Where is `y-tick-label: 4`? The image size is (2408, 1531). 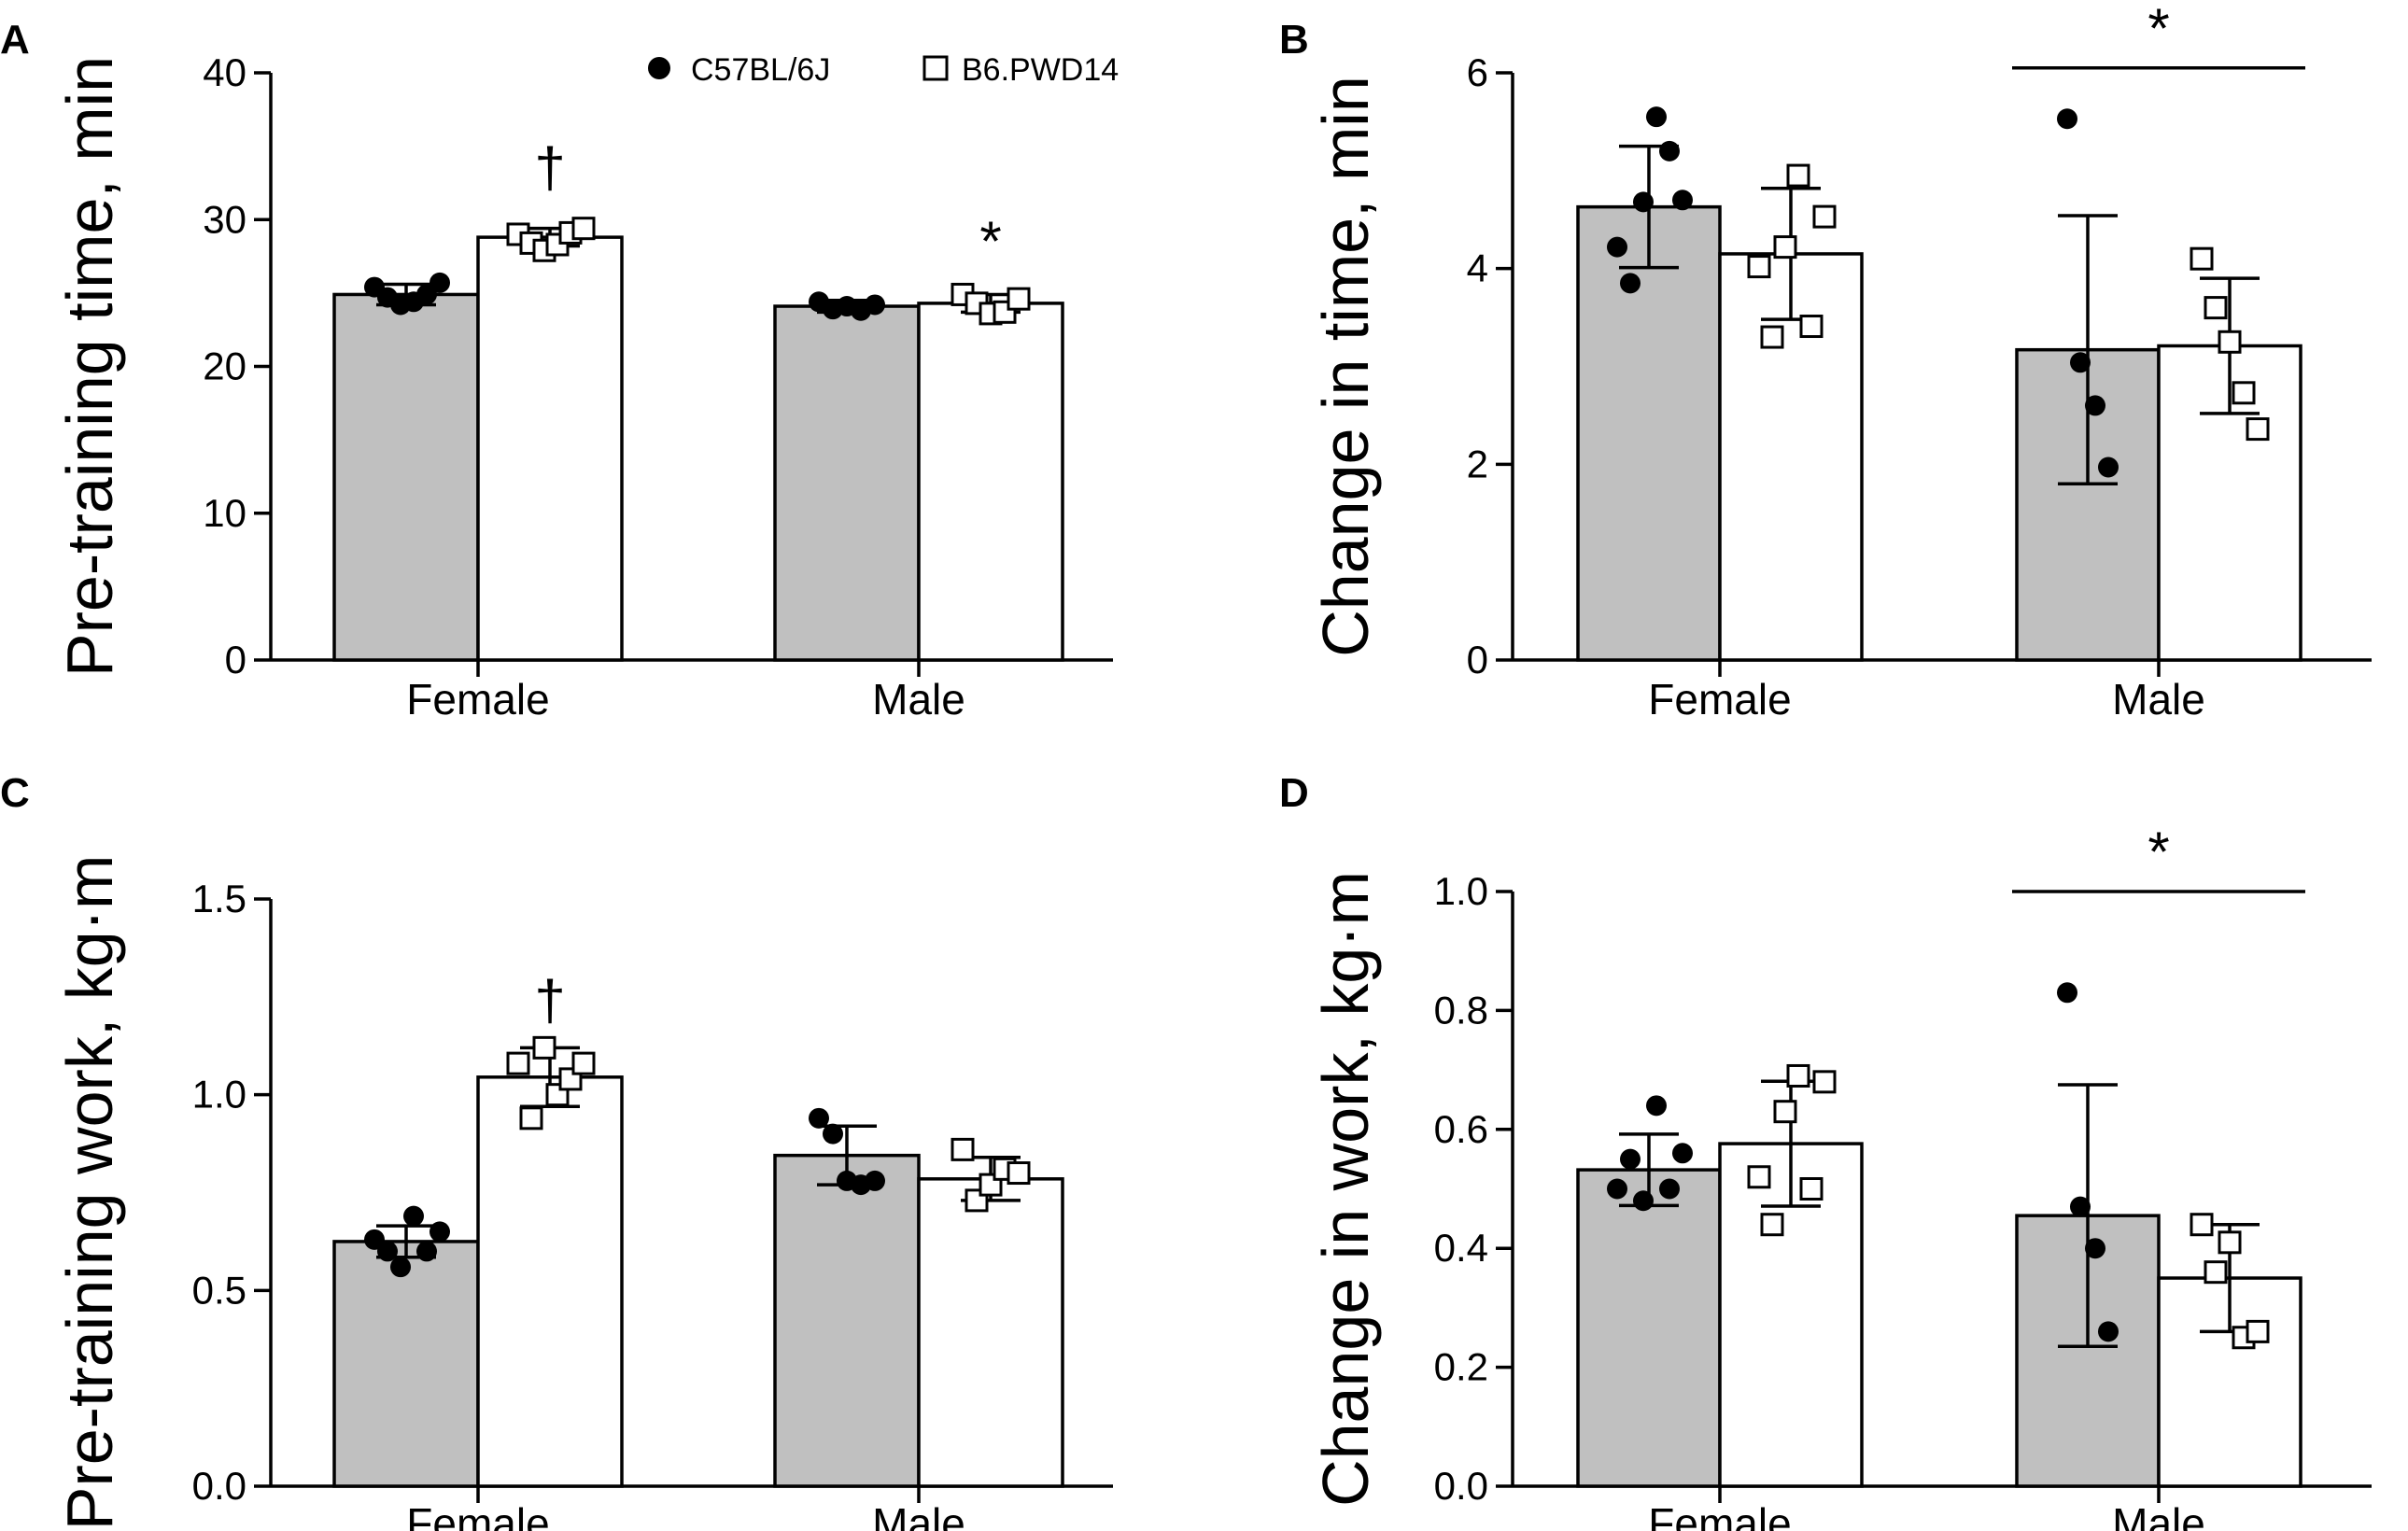
y-tick-label: 4 is located at coordinates (1478, 268).